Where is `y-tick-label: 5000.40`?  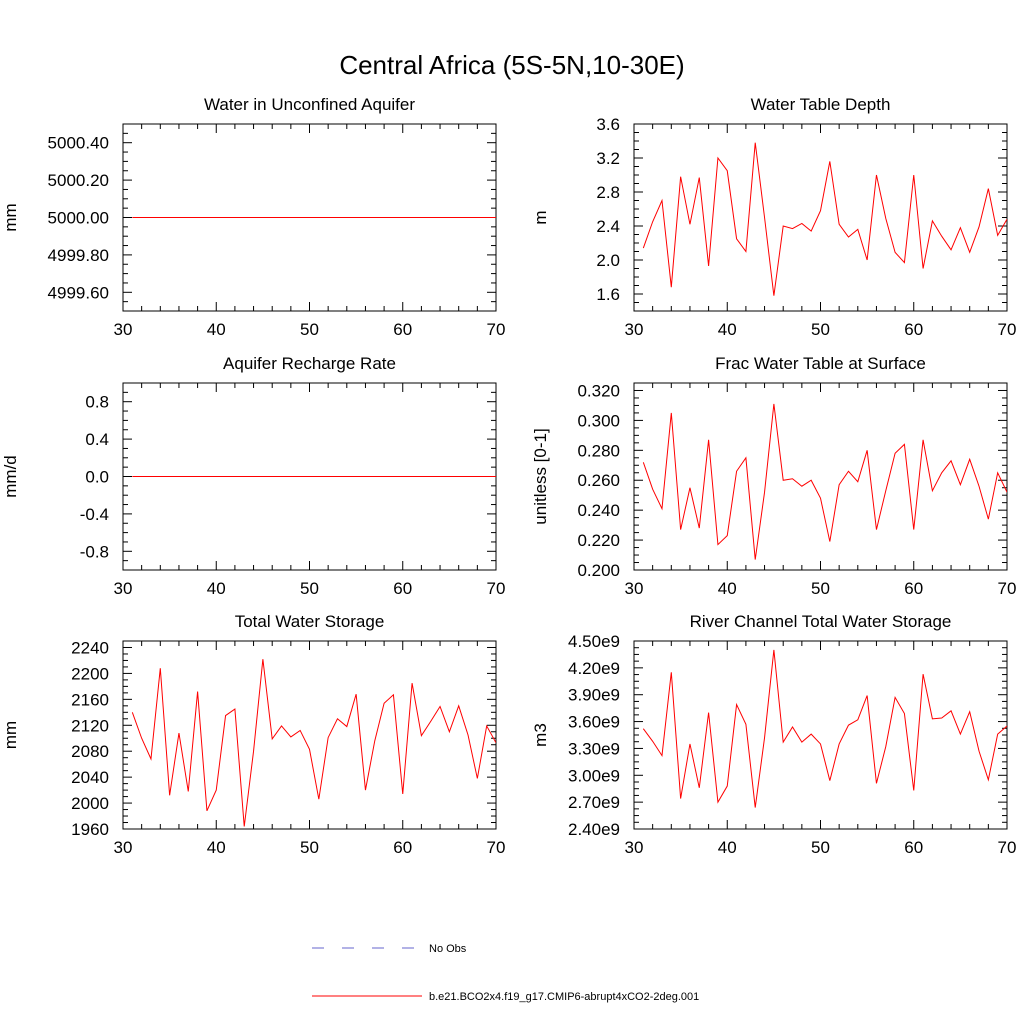 y-tick-label: 5000.40 is located at coordinates (78, 143).